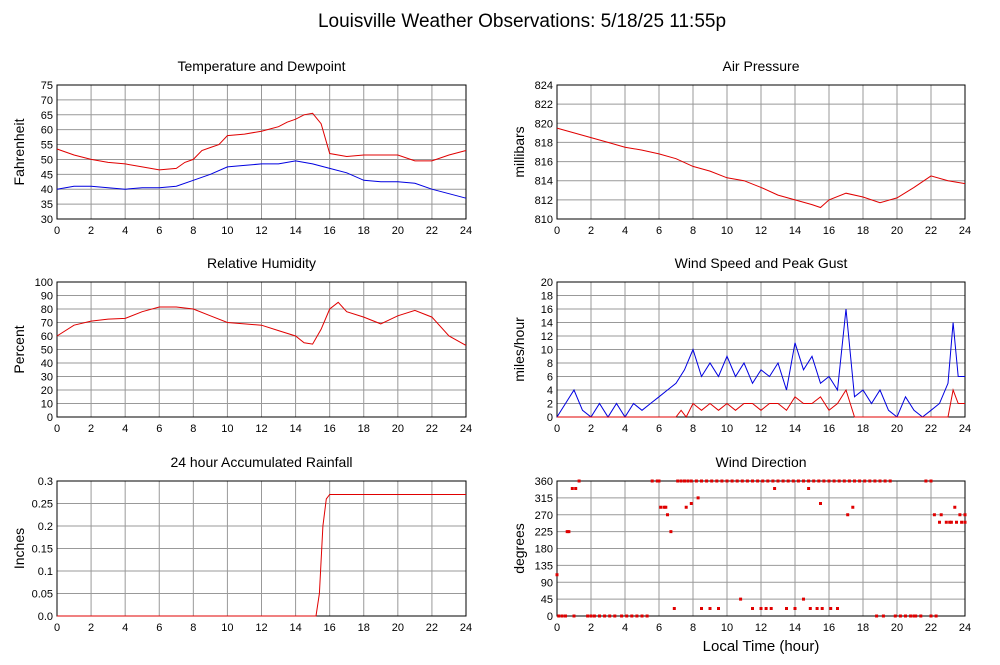 The height and width of the screenshot is (665, 1000). What do you see at coordinates (47, 351) in the screenshot?
I see `y-tick-label: 50` at bounding box center [47, 351].